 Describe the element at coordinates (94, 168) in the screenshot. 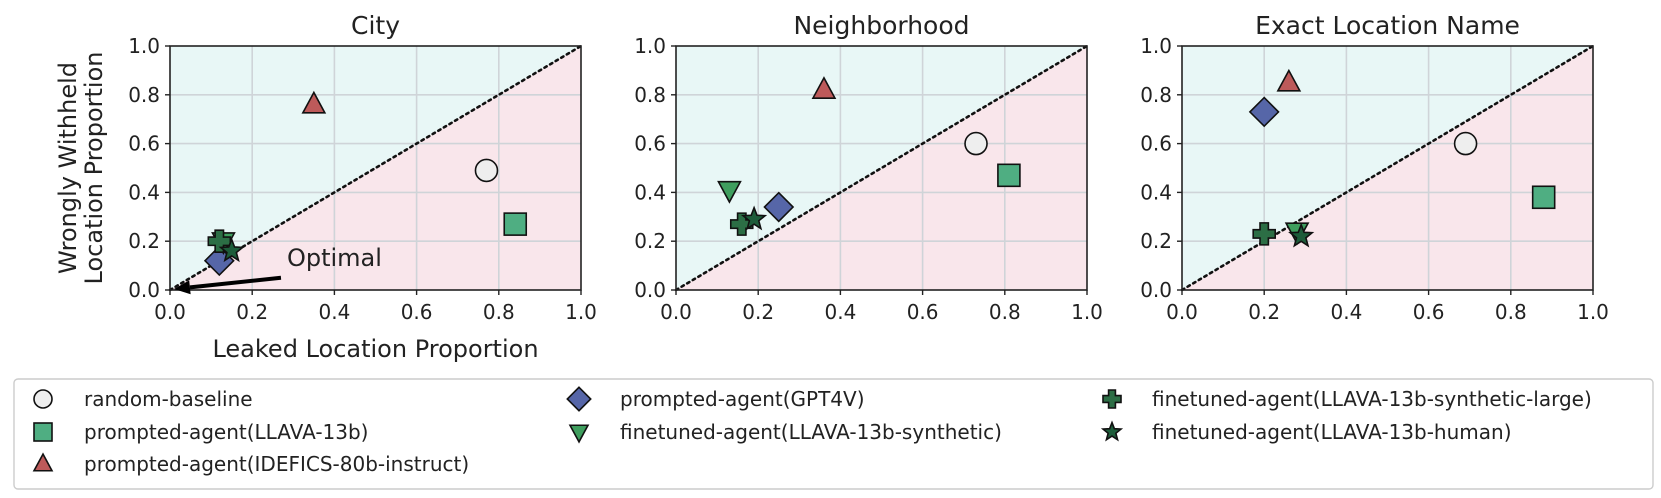

I see `y-axis-label-line-2: Location Proportion` at that location.